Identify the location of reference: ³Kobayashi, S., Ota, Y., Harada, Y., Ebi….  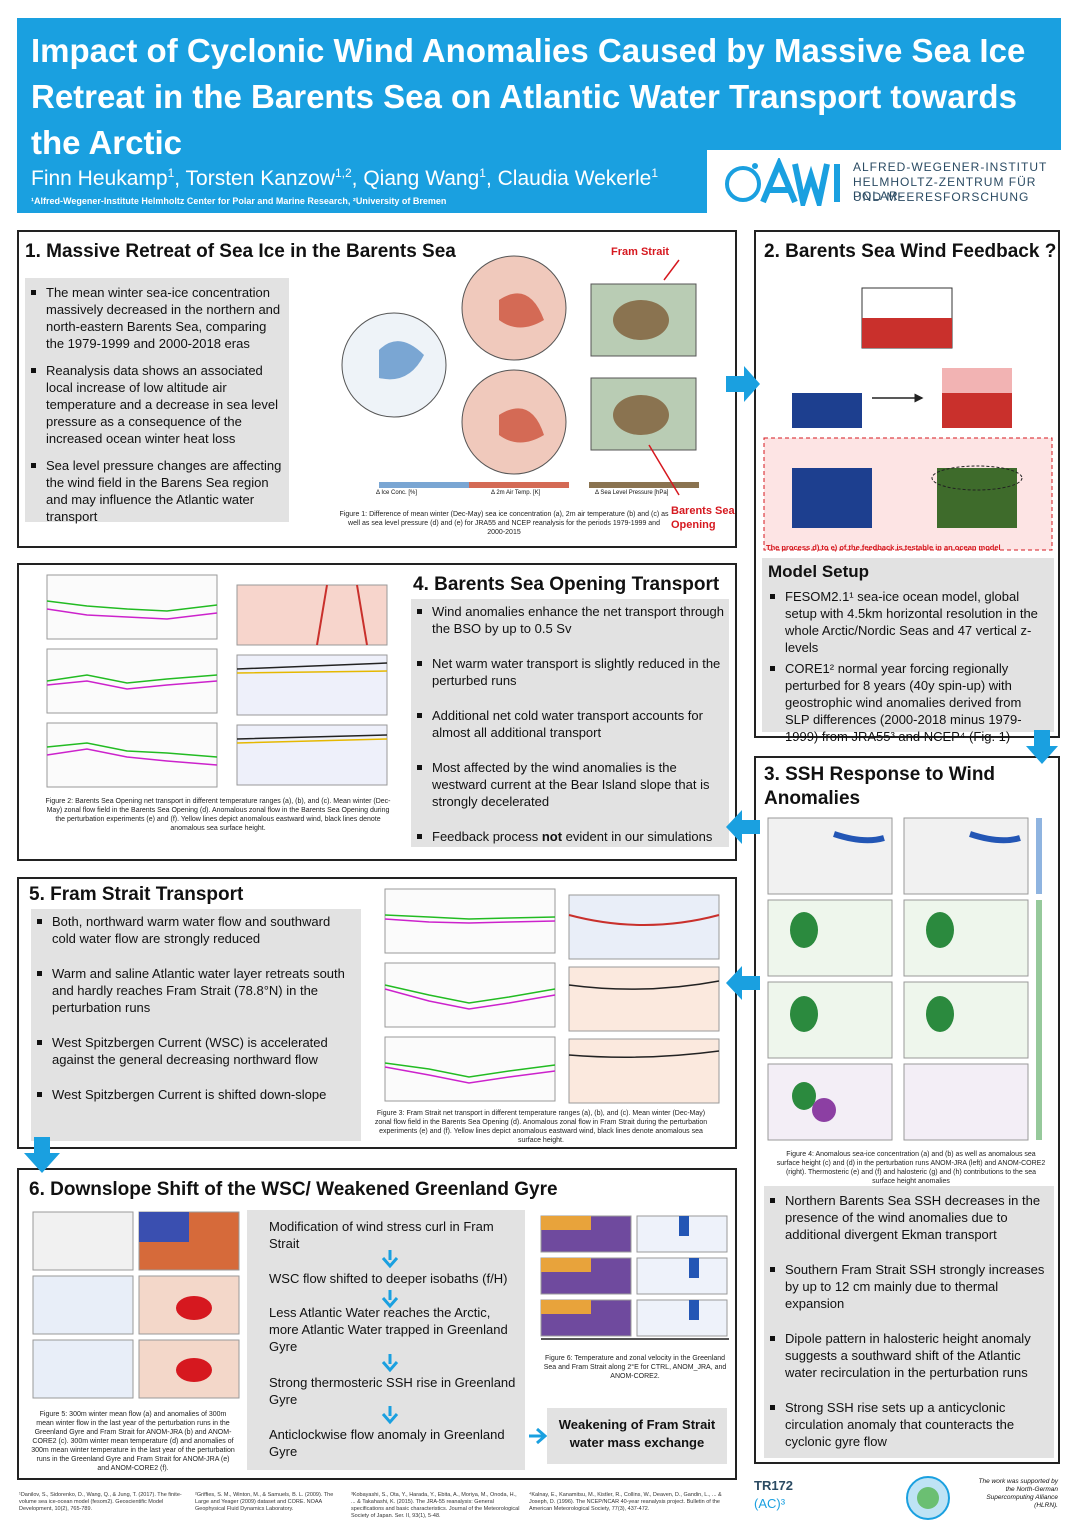
(435, 1505).